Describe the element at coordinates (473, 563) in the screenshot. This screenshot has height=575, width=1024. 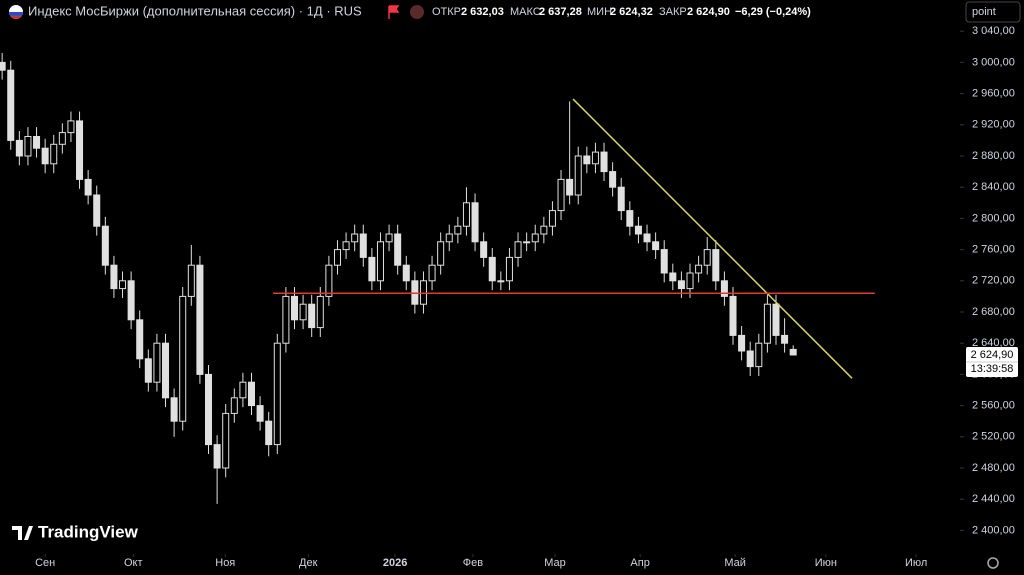
I see `x-tick-label: Фев` at that location.